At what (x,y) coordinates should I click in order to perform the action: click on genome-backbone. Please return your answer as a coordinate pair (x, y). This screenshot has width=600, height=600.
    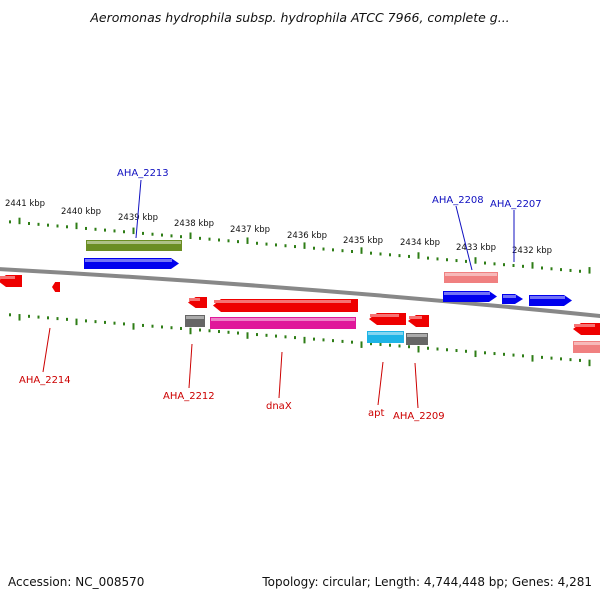
    Looking at the image, I should click on (300, 292).